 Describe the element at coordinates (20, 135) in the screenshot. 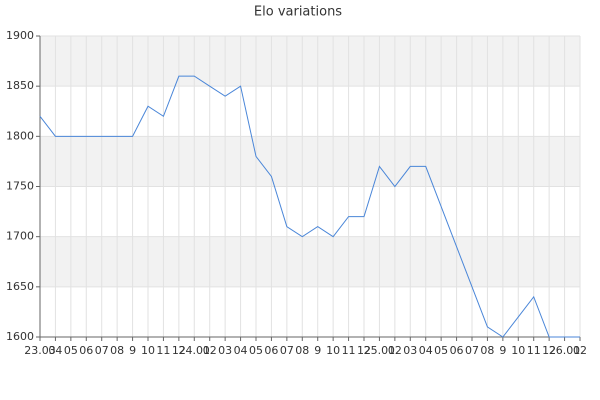

I see `y-tick-label: 1800` at that location.